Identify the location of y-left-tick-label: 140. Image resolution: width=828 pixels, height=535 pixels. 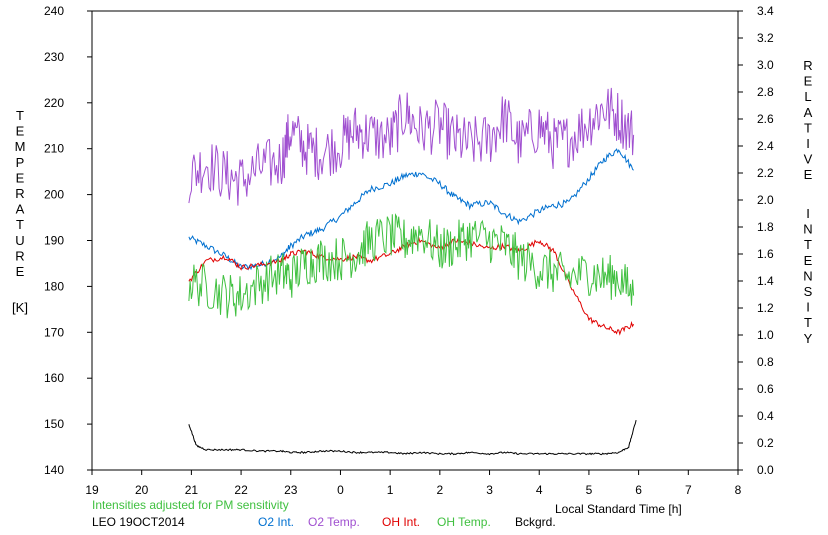
(54, 470).